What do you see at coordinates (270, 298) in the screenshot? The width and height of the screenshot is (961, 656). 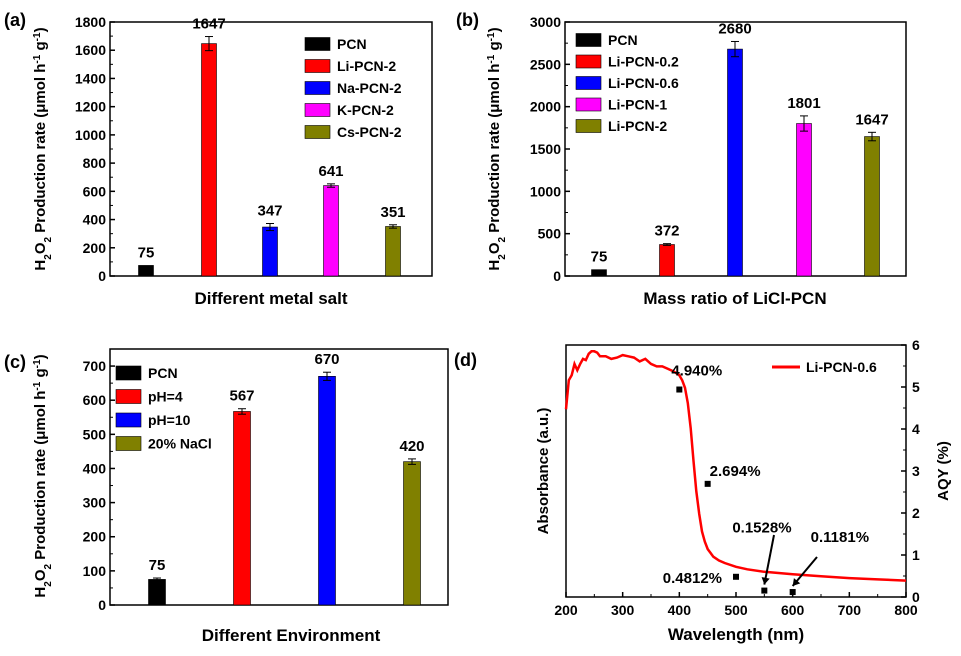 I see `x-axis-title-a: Different metal salt` at bounding box center [270, 298].